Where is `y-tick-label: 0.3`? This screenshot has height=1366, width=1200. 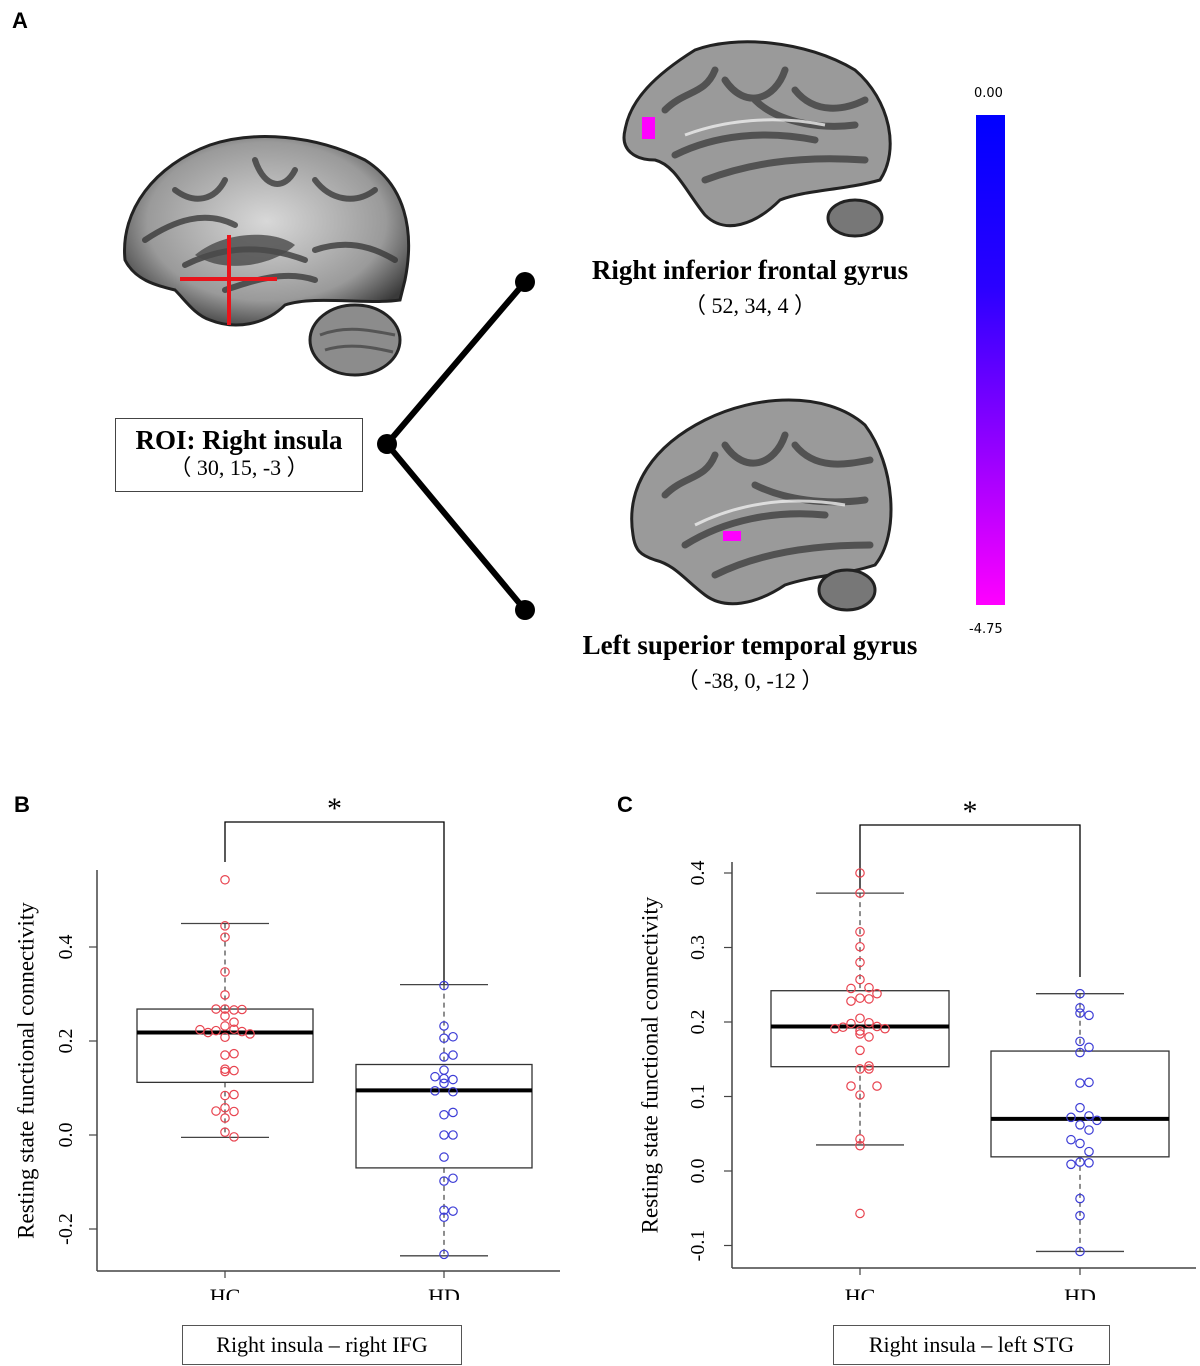
y-tick-label: 0.3 is located at coordinates (698, 947).